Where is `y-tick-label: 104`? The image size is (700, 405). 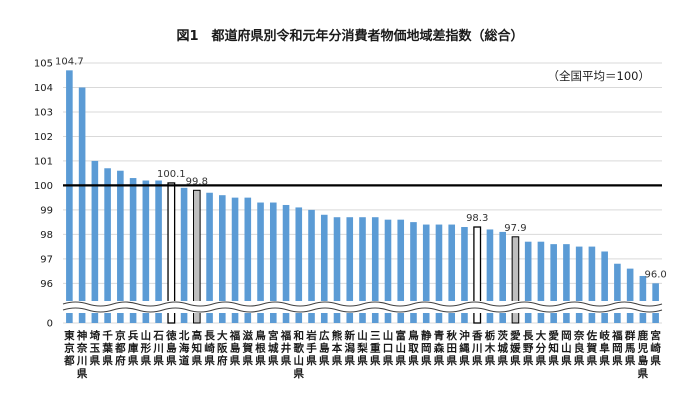 y-tick-label: 104 is located at coordinates (43, 88).